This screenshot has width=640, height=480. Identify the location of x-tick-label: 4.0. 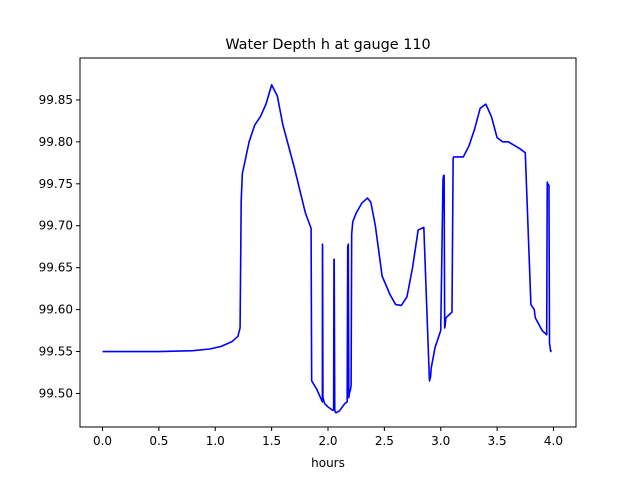
(553, 441).